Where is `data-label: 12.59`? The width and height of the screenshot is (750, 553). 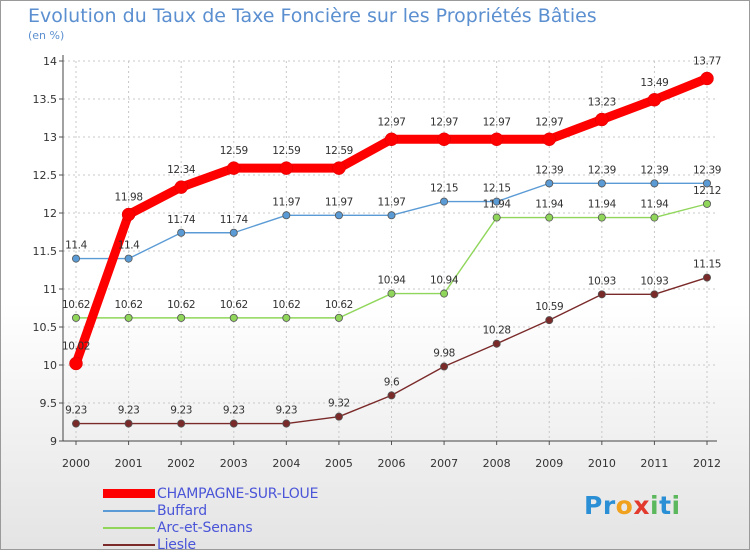
data-label: 12.59 is located at coordinates (286, 151).